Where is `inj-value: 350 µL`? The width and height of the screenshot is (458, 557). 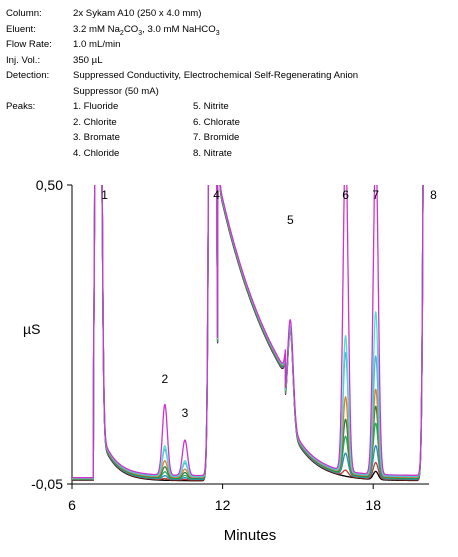 inj-value: 350 µL is located at coordinates (88, 60).